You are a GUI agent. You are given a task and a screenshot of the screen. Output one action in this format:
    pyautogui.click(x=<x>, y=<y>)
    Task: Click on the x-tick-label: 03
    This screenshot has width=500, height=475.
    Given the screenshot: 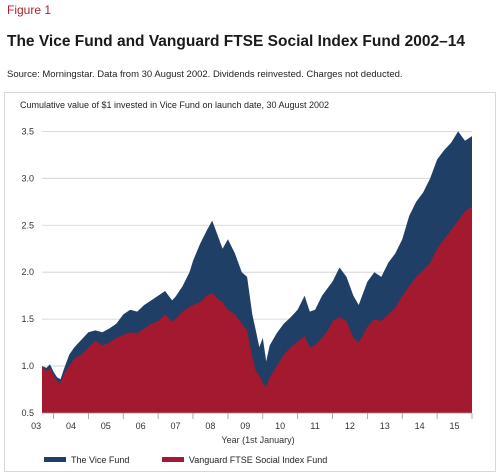 What is the action you would take?
    pyautogui.click(x=36, y=426)
    